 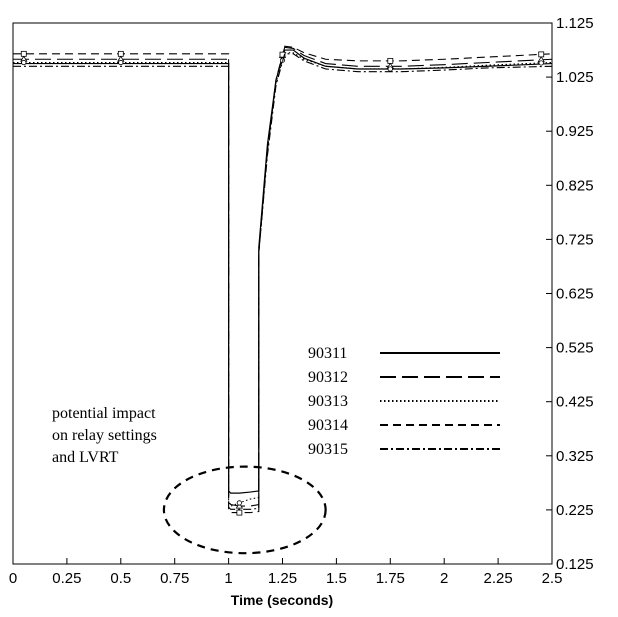 I want to click on x-tick-label: 2.5, so click(x=552, y=578).